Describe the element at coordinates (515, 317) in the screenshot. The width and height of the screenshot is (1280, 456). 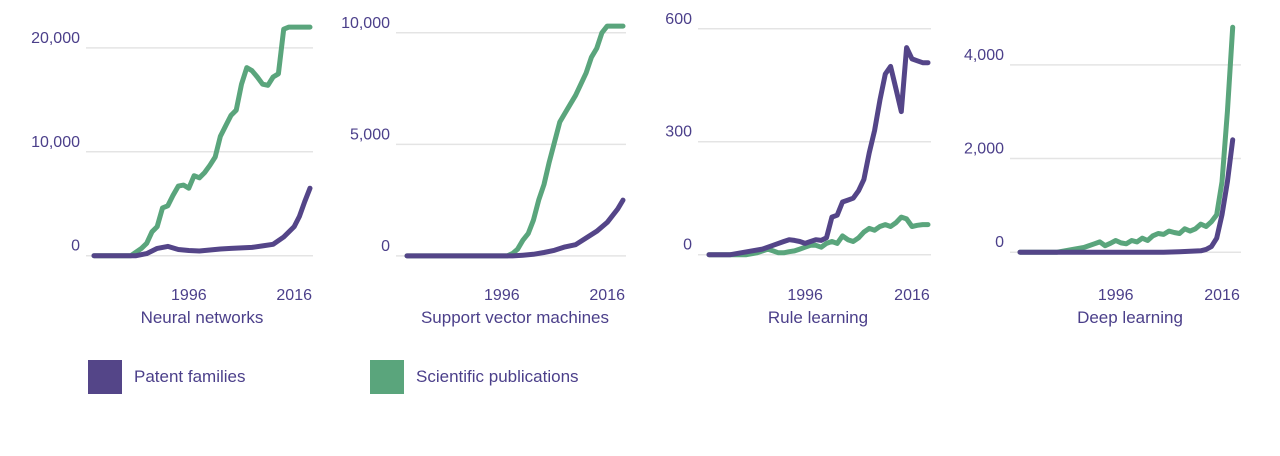
I see `x-axis-label: Support vector machines` at that location.